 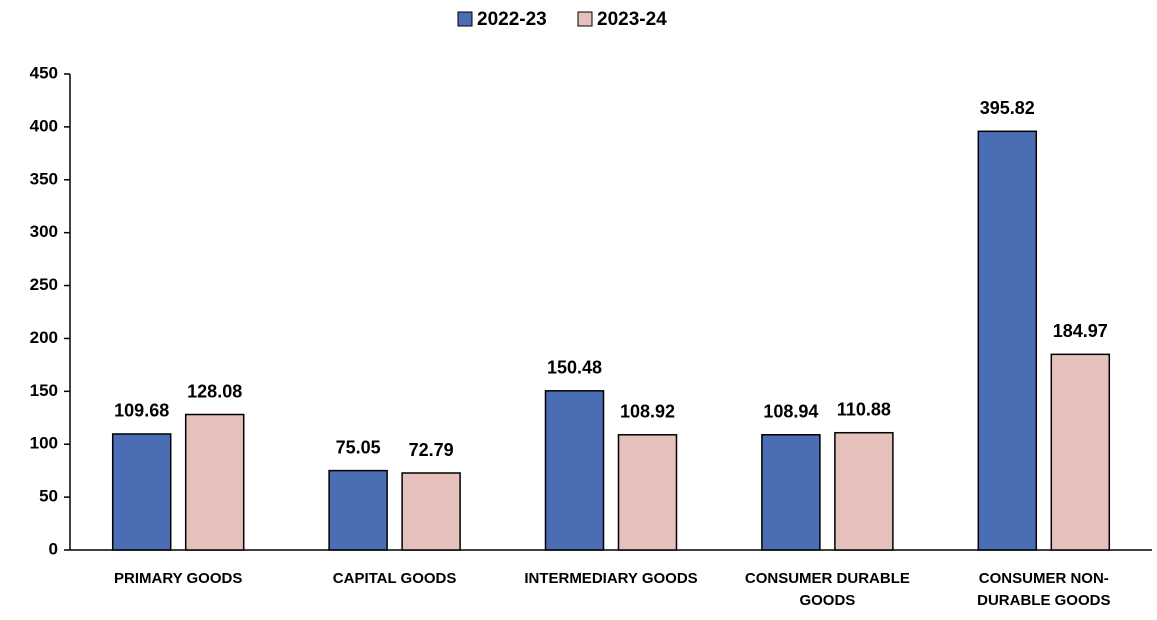 I want to click on y-tick-label: 200, so click(x=44, y=337).